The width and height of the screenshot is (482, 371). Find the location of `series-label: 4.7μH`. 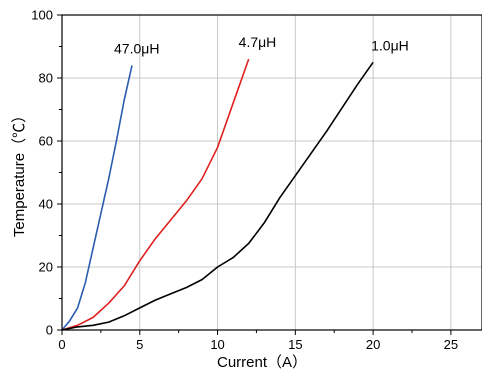

series-label: 4.7μH is located at coordinates (258, 42).